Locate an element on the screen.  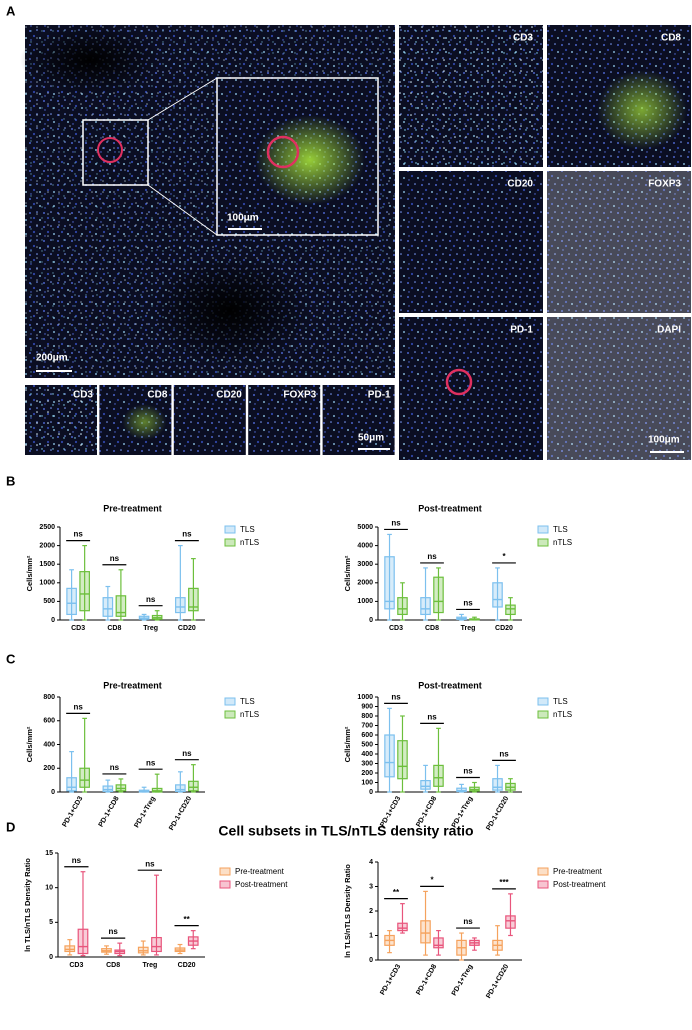
image-strip: CD3 CD8 CD20 FOXP3 PD-1 50μm is located at coordinates (210, 420).